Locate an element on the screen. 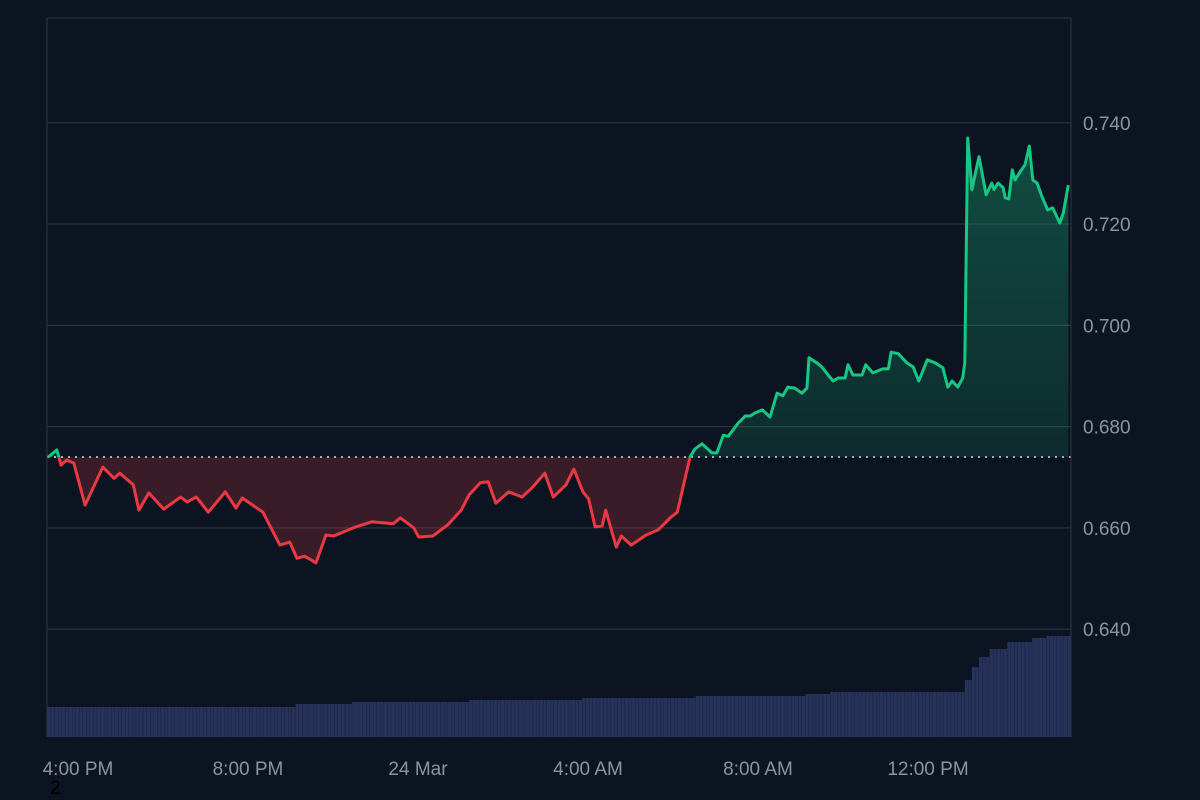  price-line-below is located at coordinates (370, 510).